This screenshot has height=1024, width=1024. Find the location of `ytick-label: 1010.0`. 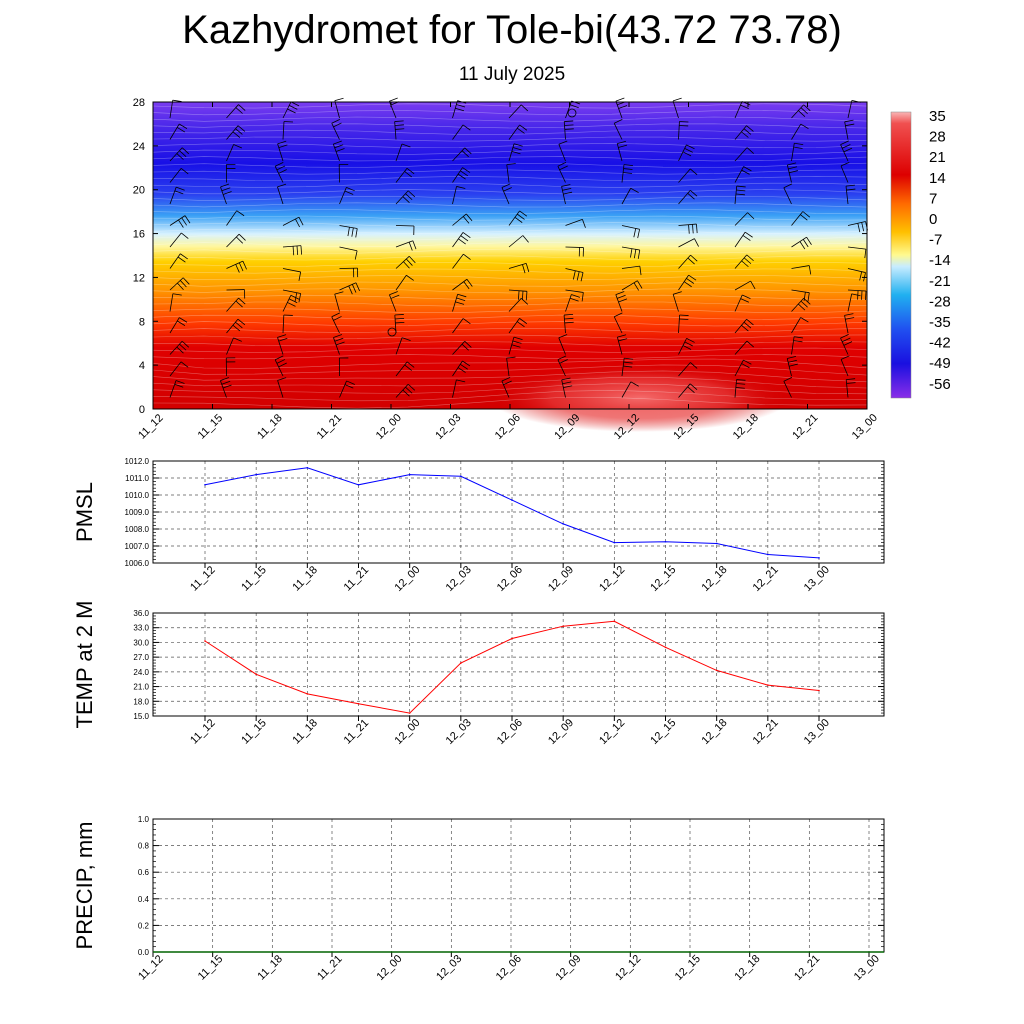

ytick-label: 1010.0 is located at coordinates (137, 495).